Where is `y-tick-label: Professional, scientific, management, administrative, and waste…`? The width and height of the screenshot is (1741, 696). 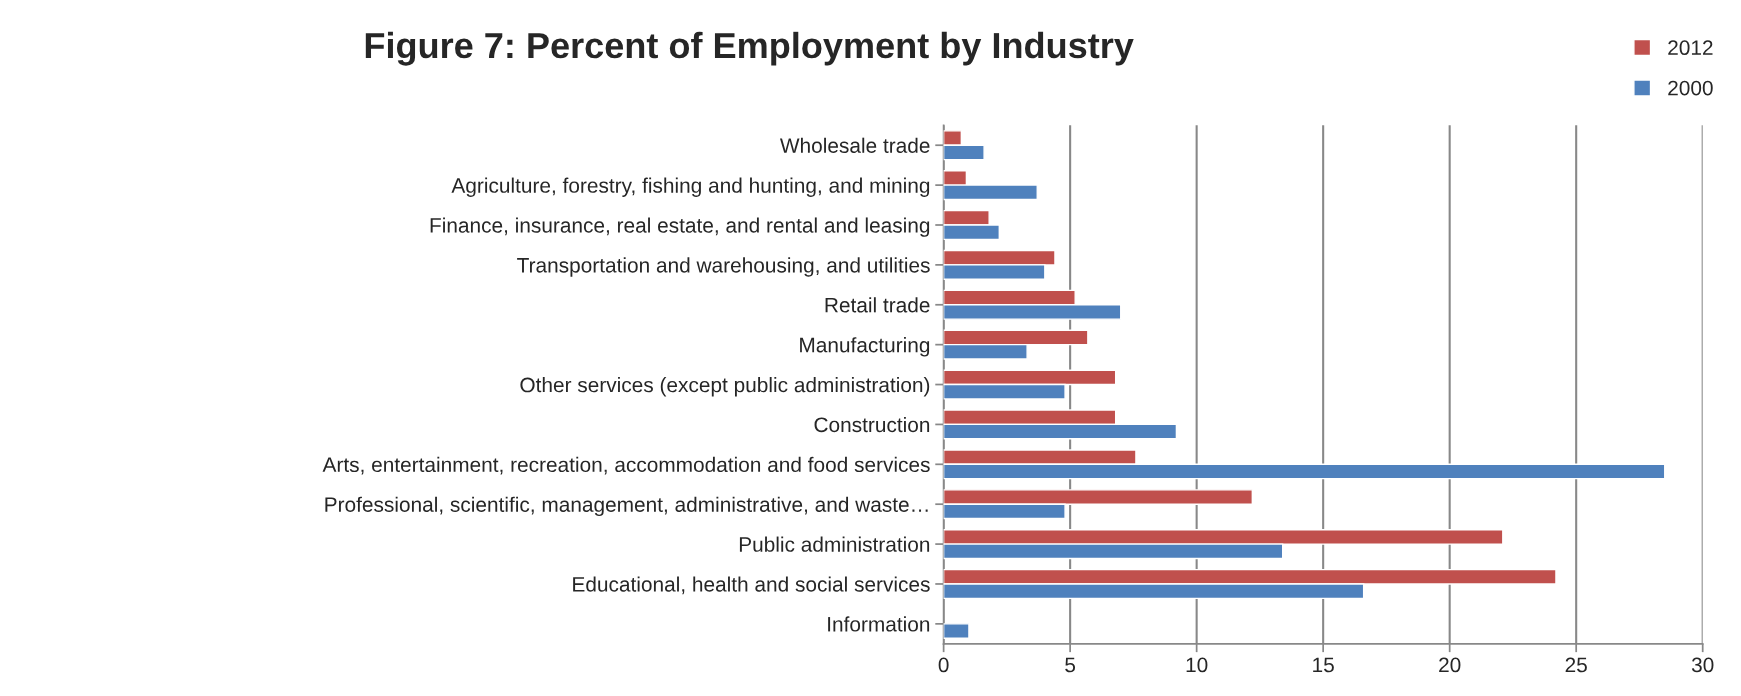
y-tick-label: Professional, scientific, management, administrative, and waste… is located at coordinates (626, 506).